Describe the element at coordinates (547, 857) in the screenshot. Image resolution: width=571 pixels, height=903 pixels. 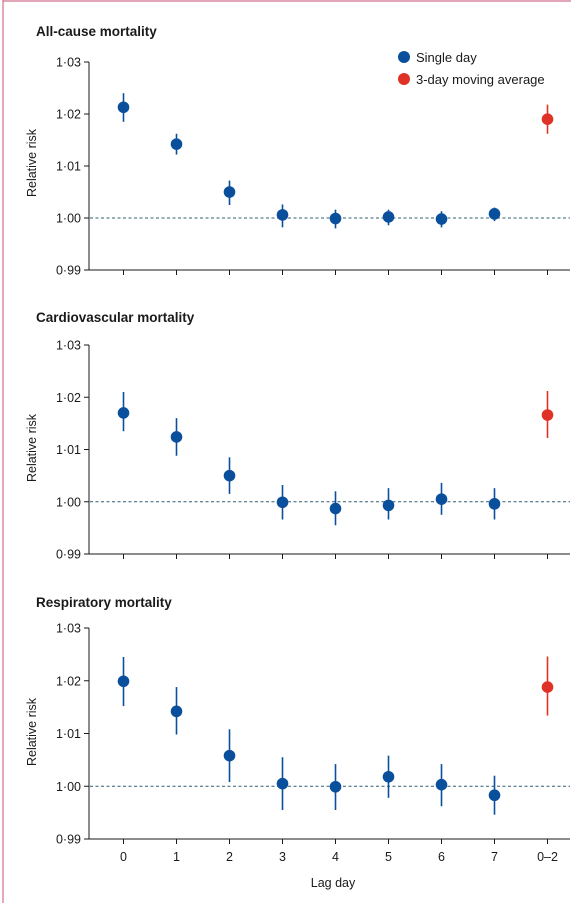
I see `x-tick-label: 0–2` at that location.